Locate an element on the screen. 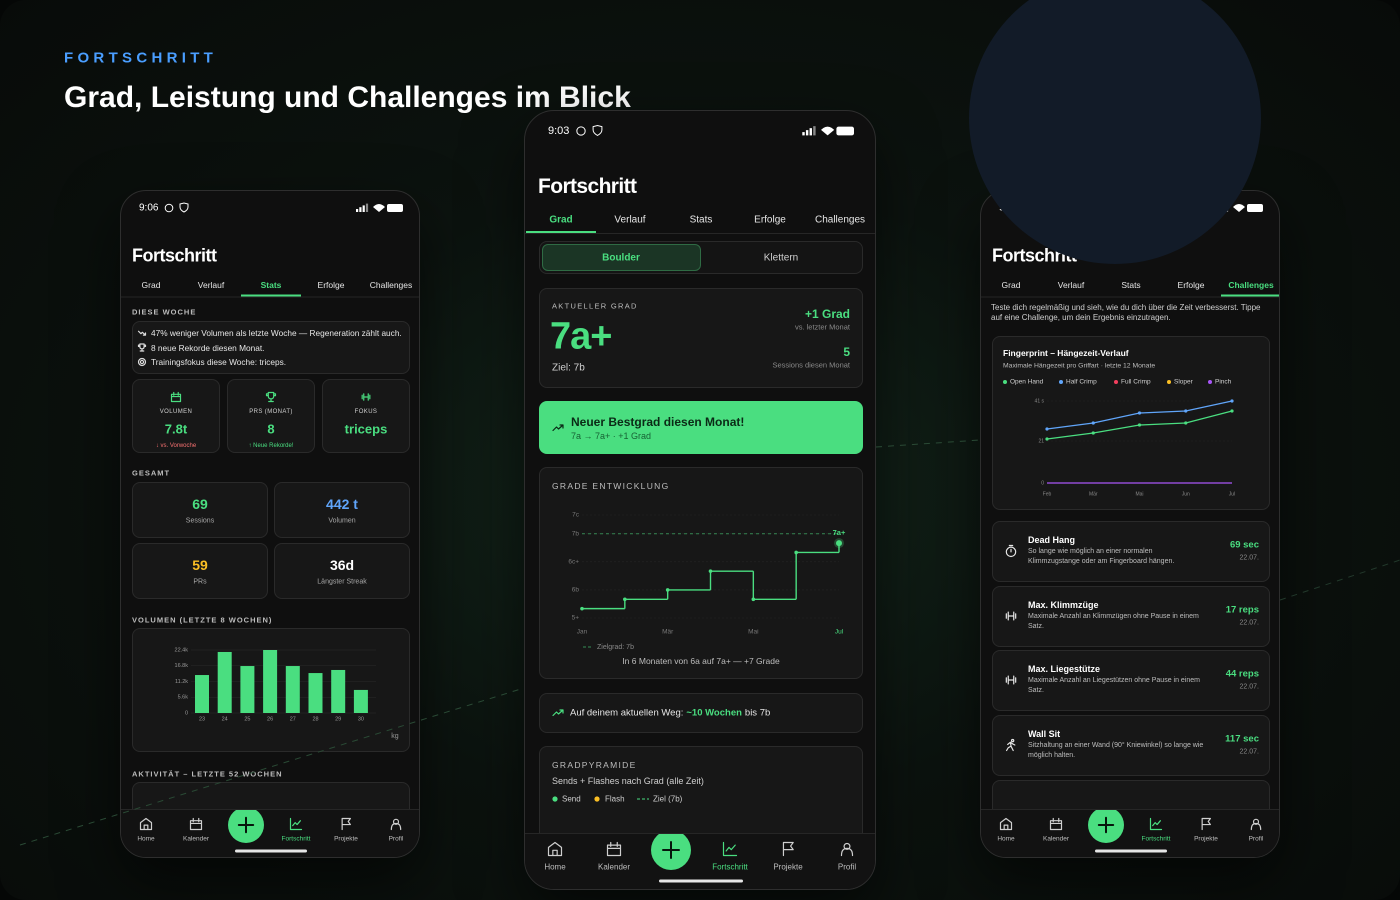  total-value: 442 t is located at coordinates (342, 504).